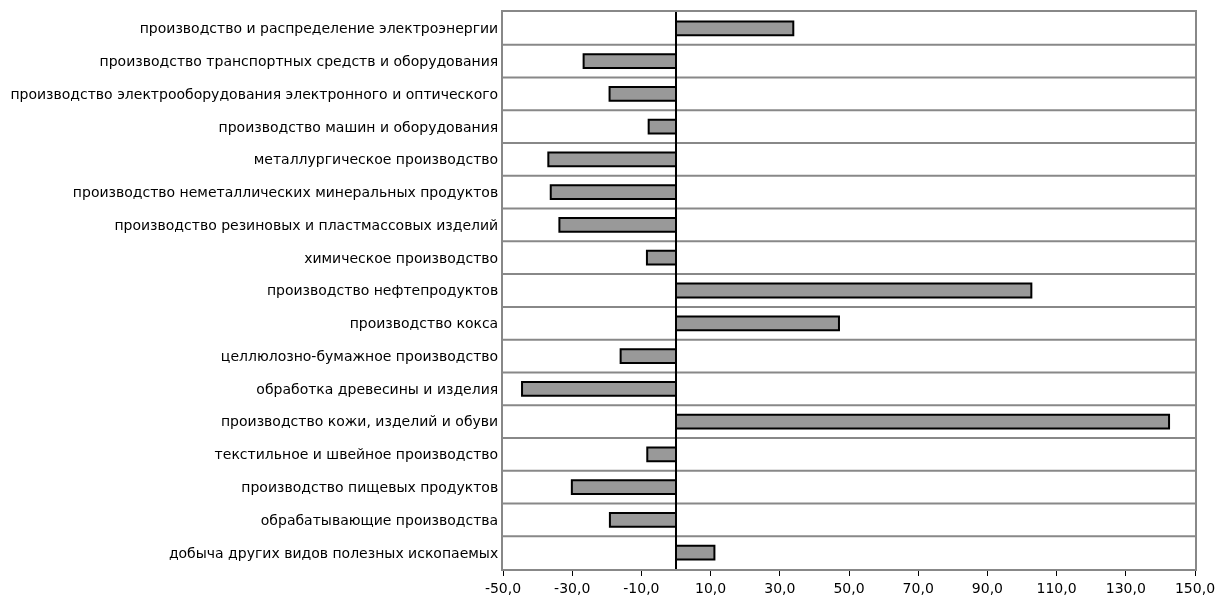  Describe the element at coordinates (780, 587) in the screenshot. I see `x-tick-label: 30,0` at that location.